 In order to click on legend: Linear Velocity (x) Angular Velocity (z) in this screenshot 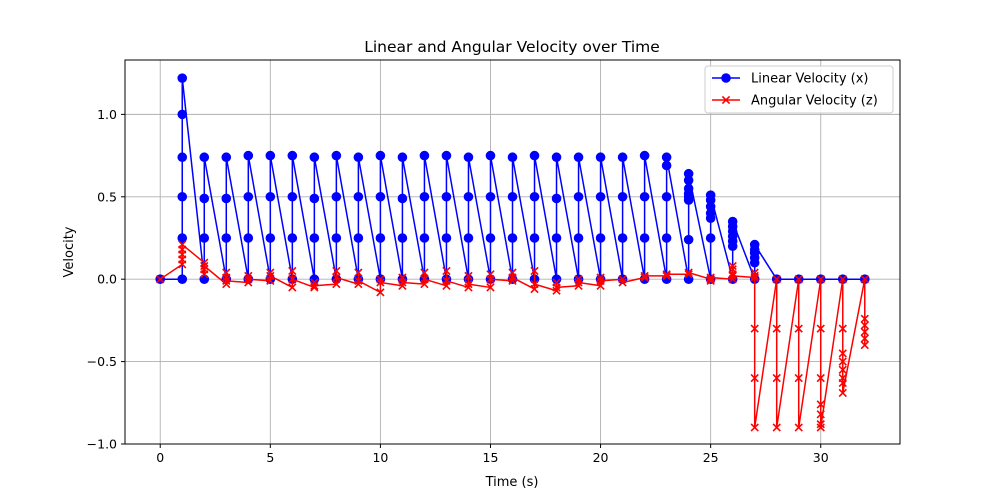, I will do `click(799, 89)`.